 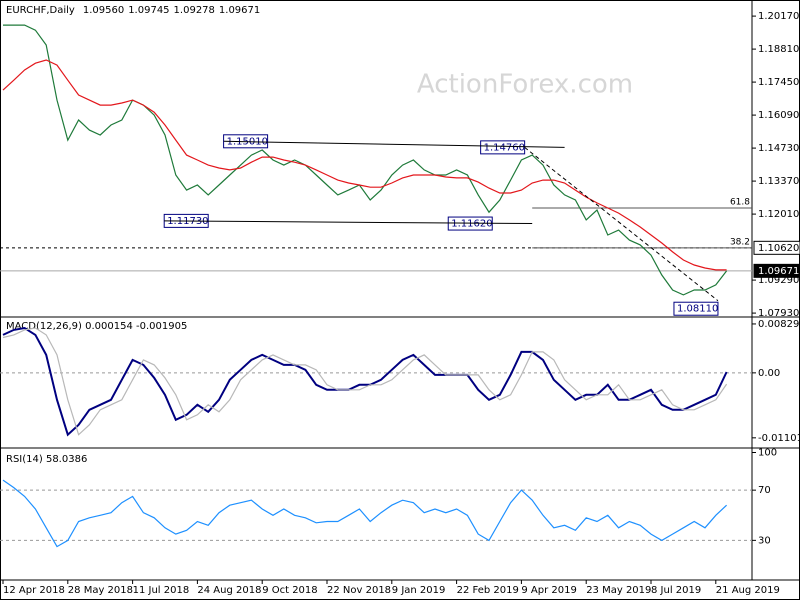 I want to click on y-tick-label: 1.20170, so click(x=778, y=16).